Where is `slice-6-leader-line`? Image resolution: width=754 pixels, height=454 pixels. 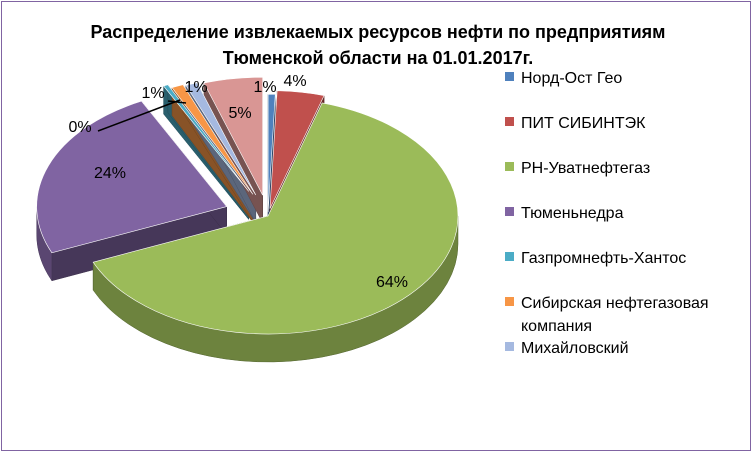 slice-6-leader-line is located at coordinates (177, 102).